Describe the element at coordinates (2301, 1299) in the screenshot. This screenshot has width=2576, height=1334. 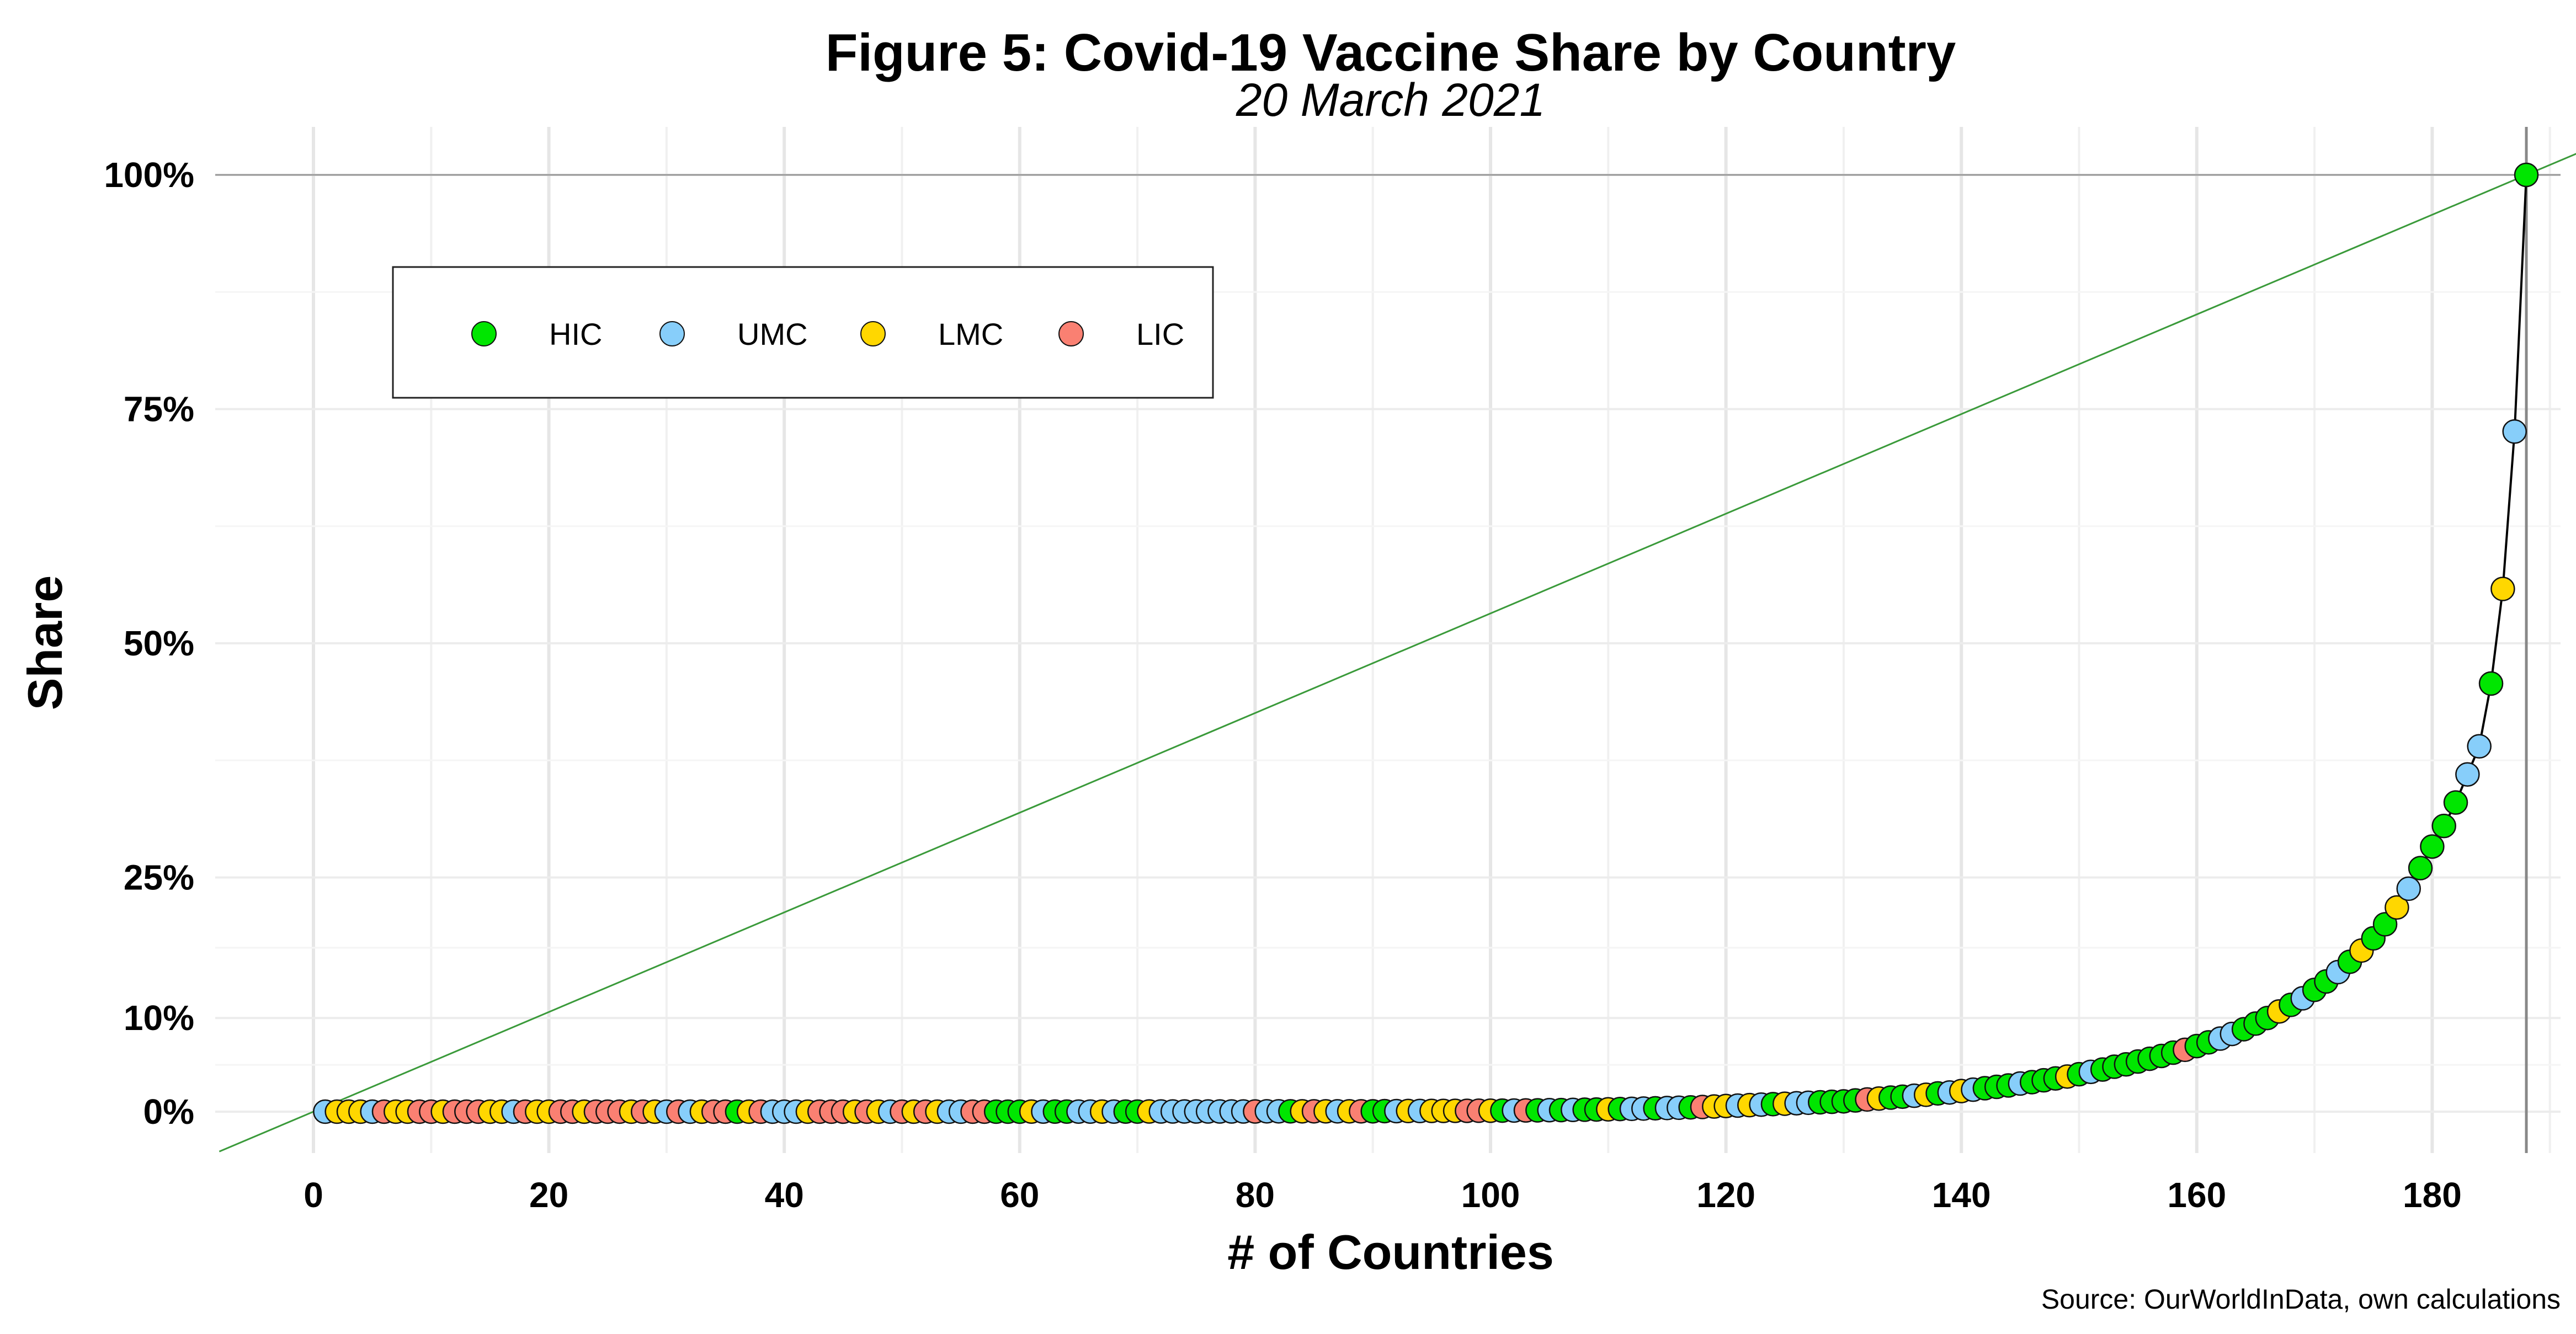
I see `source-note: Source: OurWorldInData, own calculations` at that location.